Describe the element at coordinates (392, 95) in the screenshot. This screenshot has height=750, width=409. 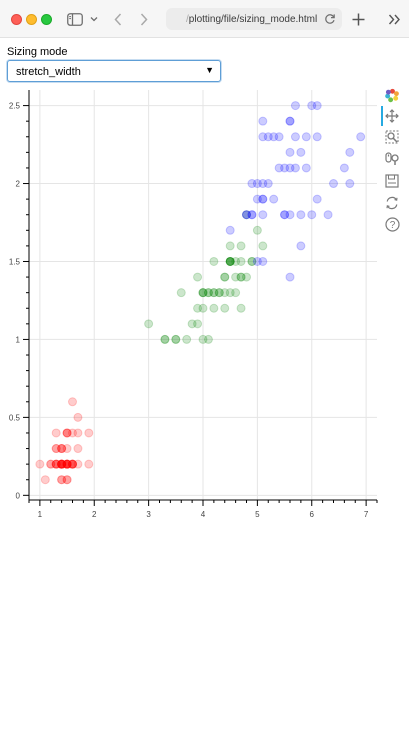
I see `bokeh-logo-icon` at that location.